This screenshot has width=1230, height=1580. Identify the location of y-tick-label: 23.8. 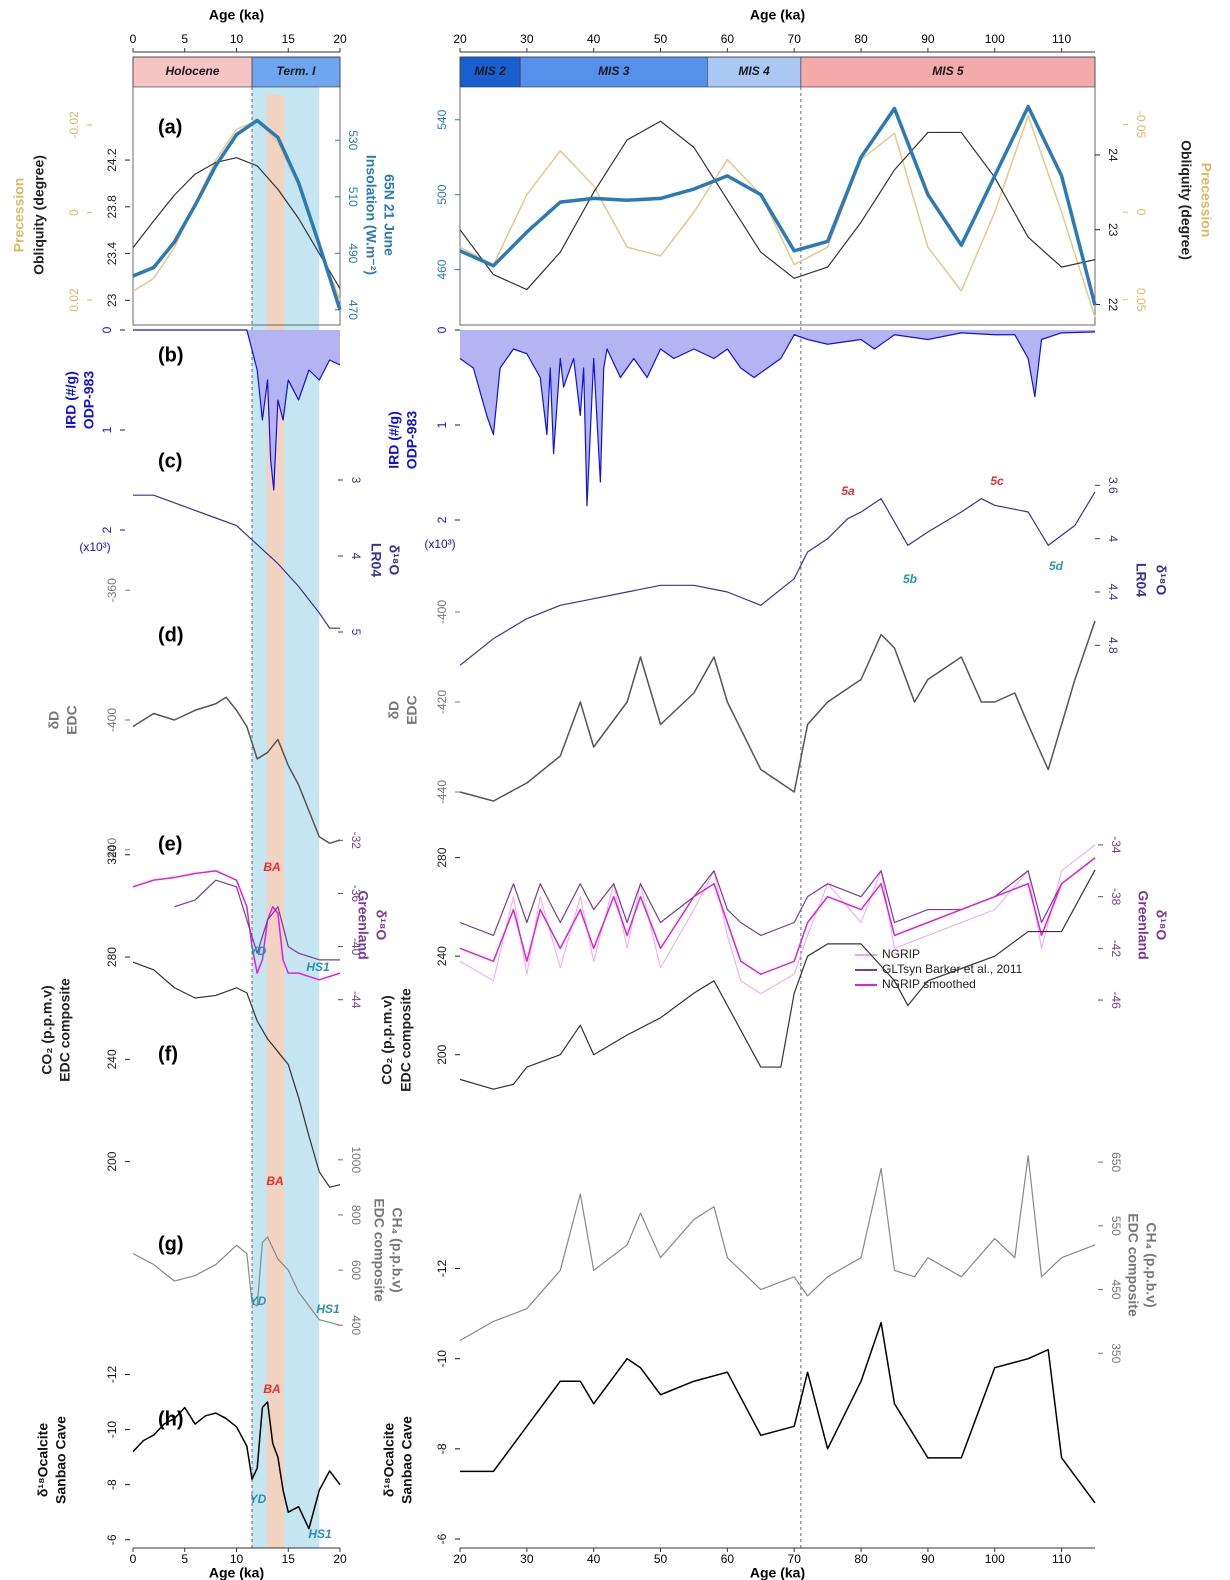
(112, 207).